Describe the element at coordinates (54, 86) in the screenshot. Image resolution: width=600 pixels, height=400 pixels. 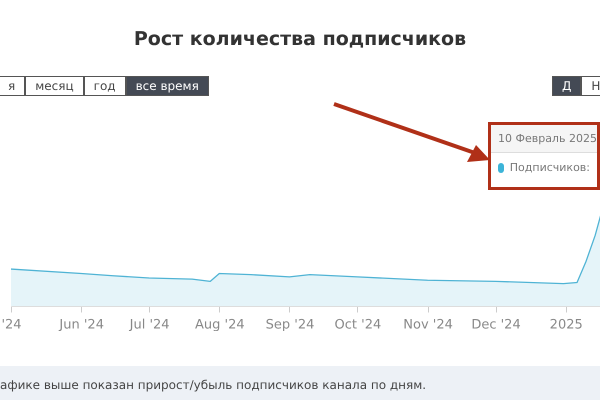
I see `text: месяц` at that location.